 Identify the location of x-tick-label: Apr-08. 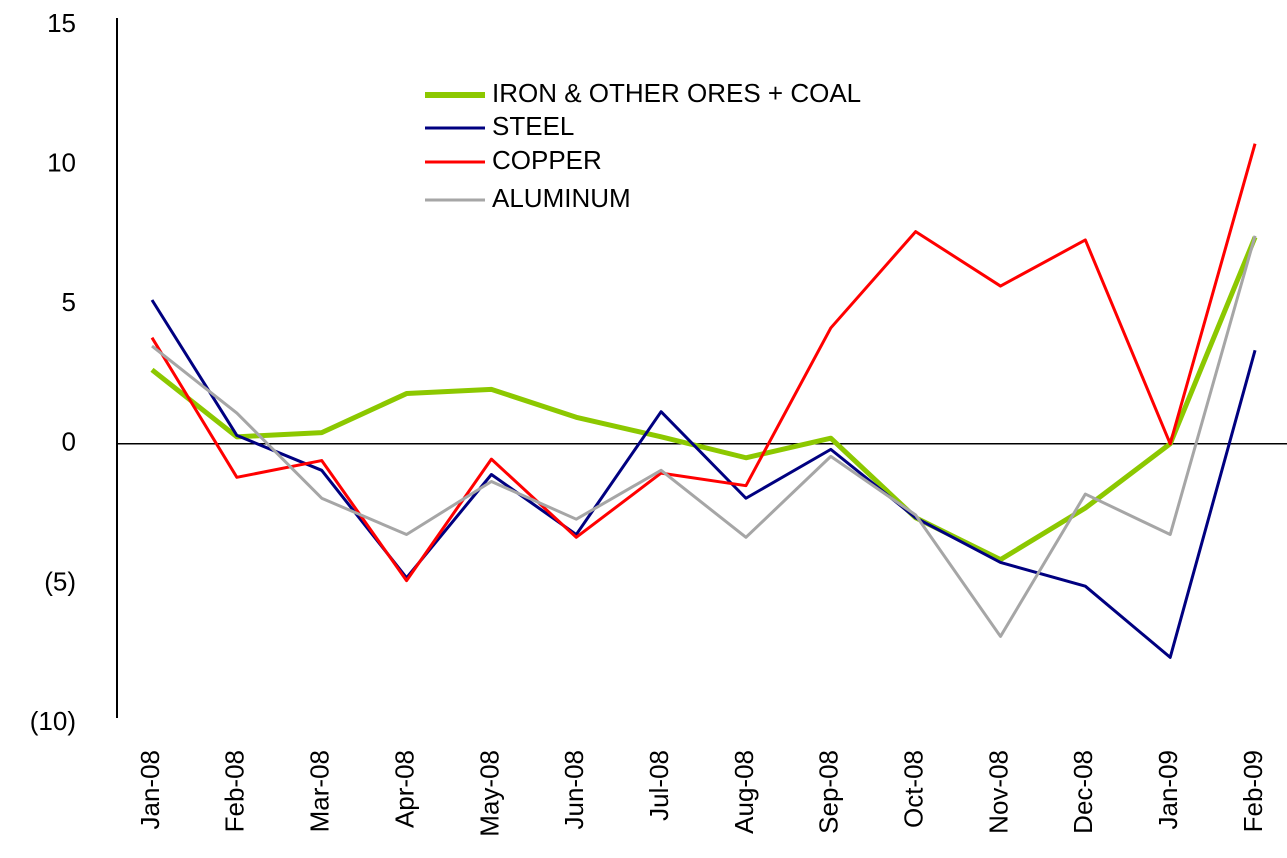
(404, 789).